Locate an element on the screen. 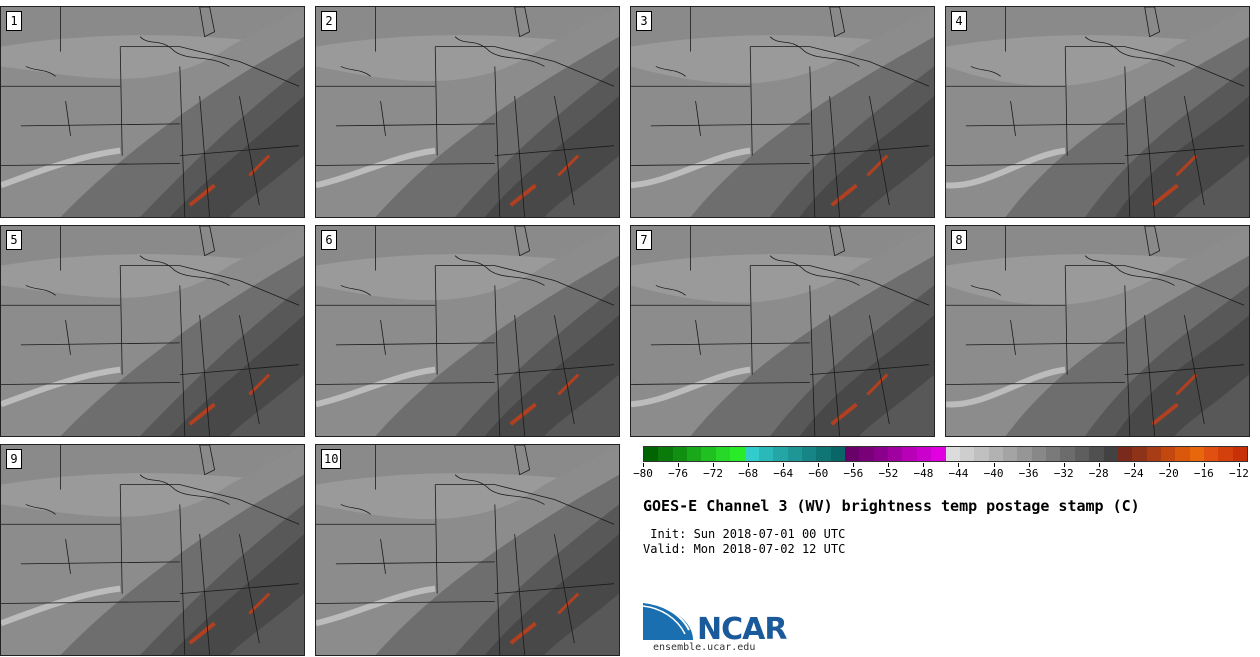 This screenshot has width=1260, height=657. map-panel-7: 7 is located at coordinates (782, 331).